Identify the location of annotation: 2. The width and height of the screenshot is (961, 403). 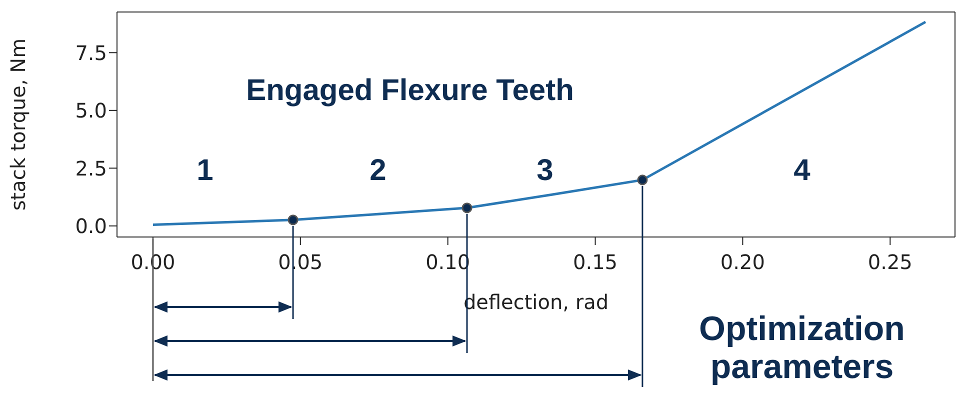
(378, 170).